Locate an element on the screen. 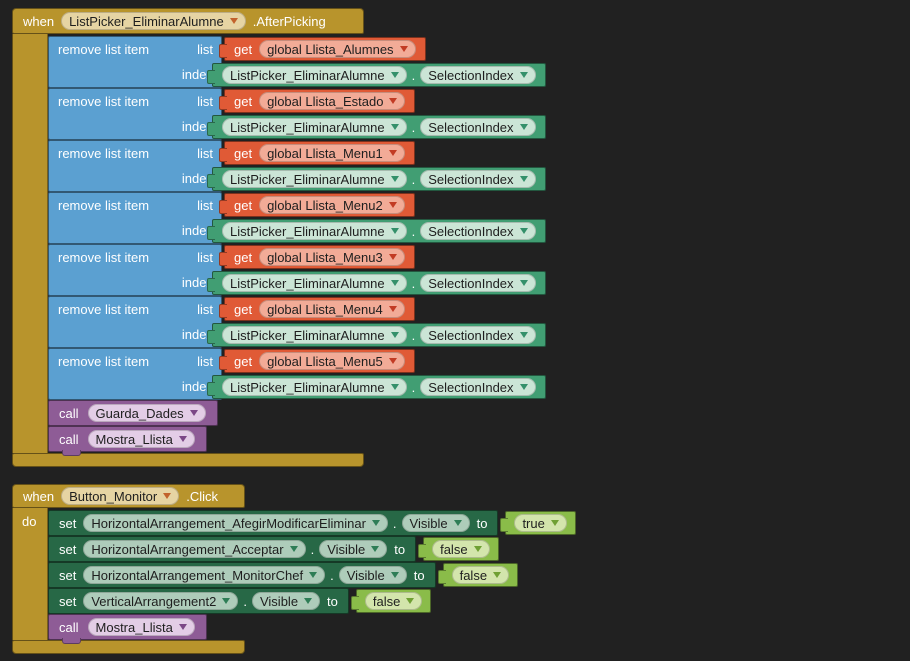 Image resolution: width=910 pixels, height=661 pixels. variable-dropdown: global Llista_Menu4 is located at coordinates (332, 309).